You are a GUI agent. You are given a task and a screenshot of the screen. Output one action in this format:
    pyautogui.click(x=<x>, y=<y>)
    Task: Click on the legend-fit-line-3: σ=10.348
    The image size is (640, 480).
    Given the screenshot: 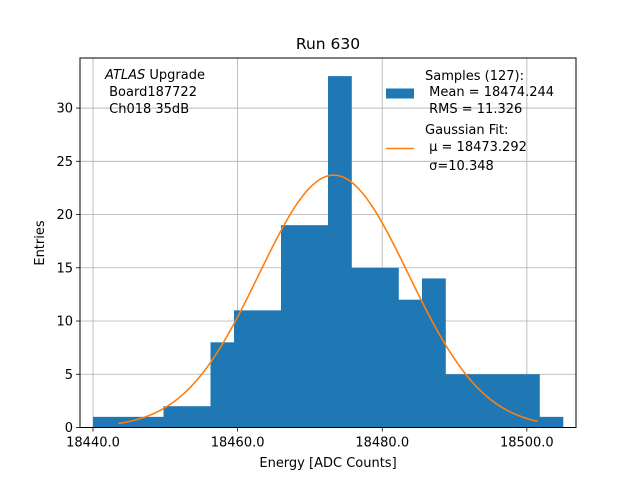 What is the action you would take?
    pyautogui.click(x=459, y=166)
    